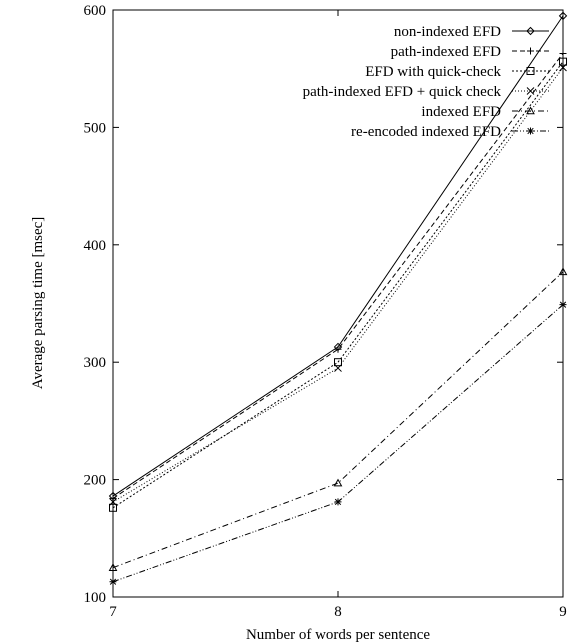 Image resolution: width=580 pixels, height=643 pixels. What do you see at coordinates (113, 612) in the screenshot?
I see `x-tick-label: 7` at bounding box center [113, 612].